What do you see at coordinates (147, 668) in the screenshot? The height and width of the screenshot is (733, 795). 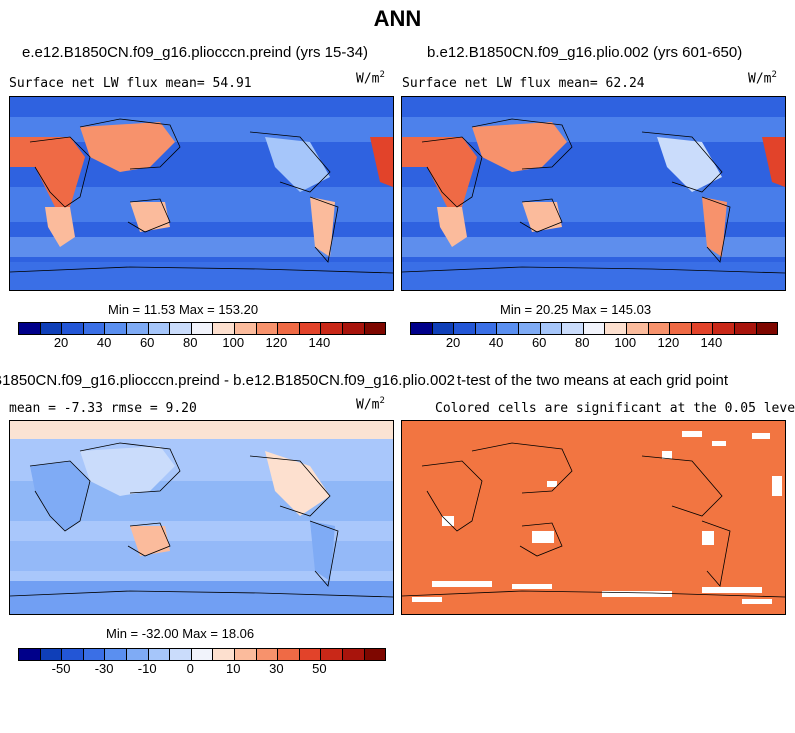 I see `colorbar-diff-ticks-label: -10` at bounding box center [147, 668].